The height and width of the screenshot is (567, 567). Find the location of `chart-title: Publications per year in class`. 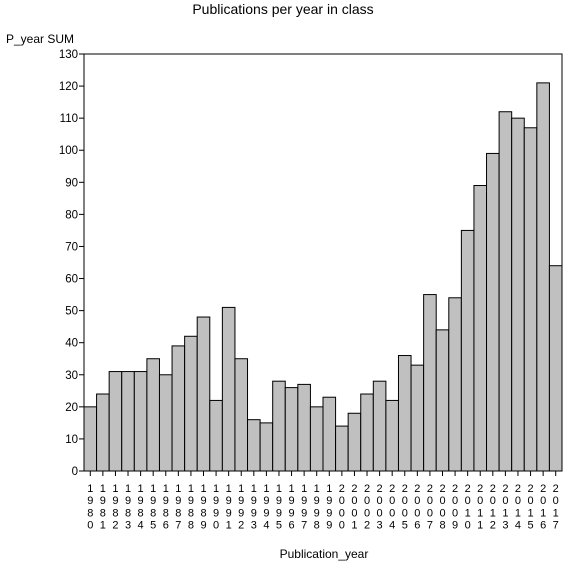

chart-title: Publications per year in class is located at coordinates (282, 9).